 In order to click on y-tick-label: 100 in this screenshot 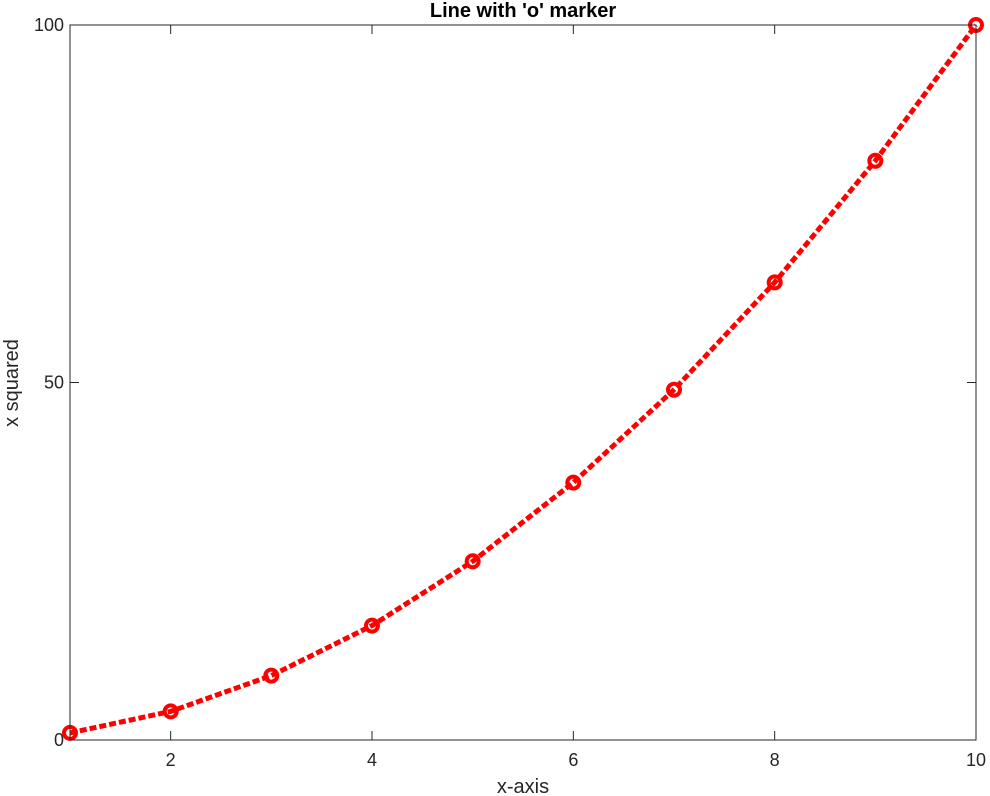, I will do `click(49, 25)`.